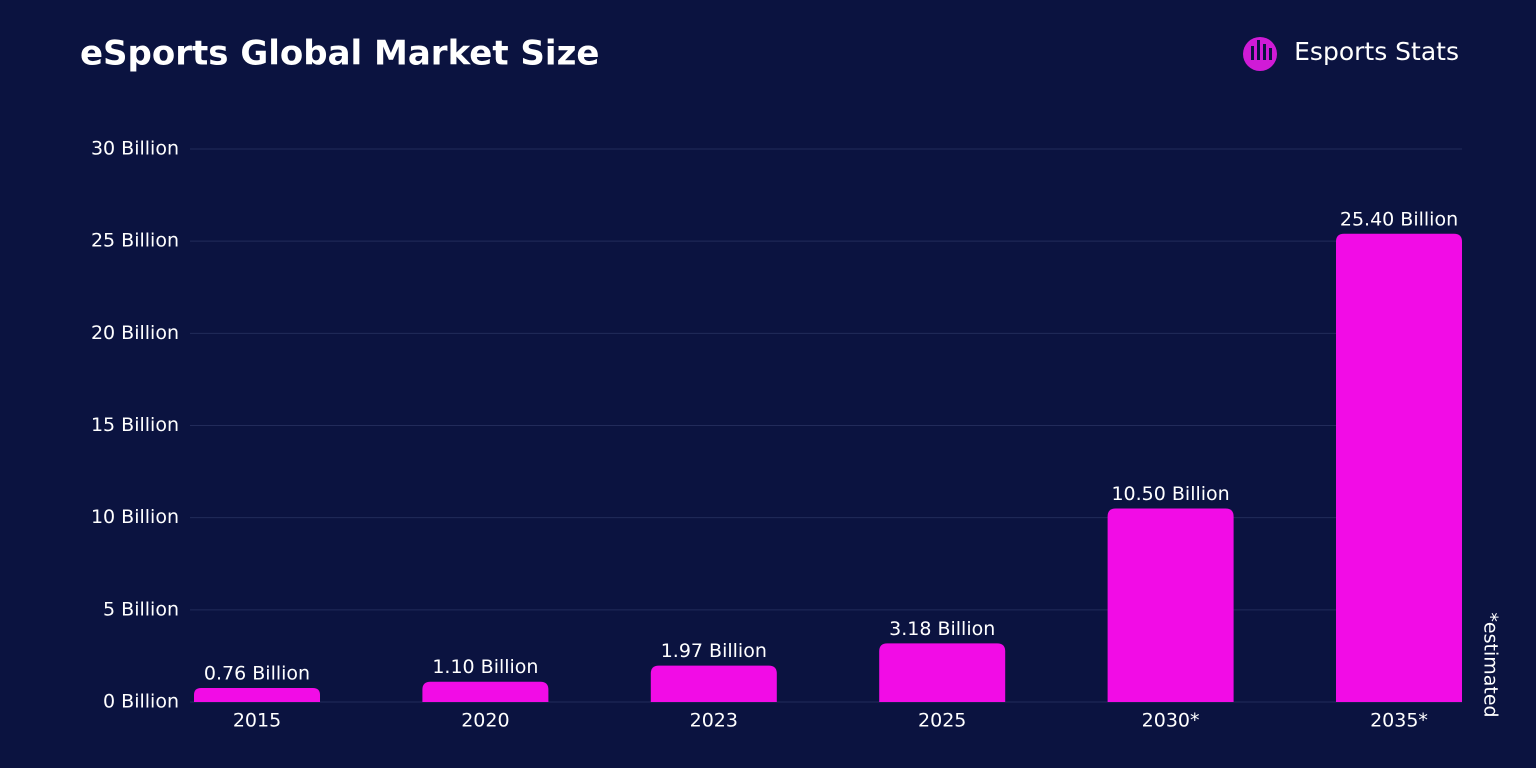 The height and width of the screenshot is (768, 1536). Describe the element at coordinates (485, 667) in the screenshot. I see `value-label: 1.10 Billion` at that location.